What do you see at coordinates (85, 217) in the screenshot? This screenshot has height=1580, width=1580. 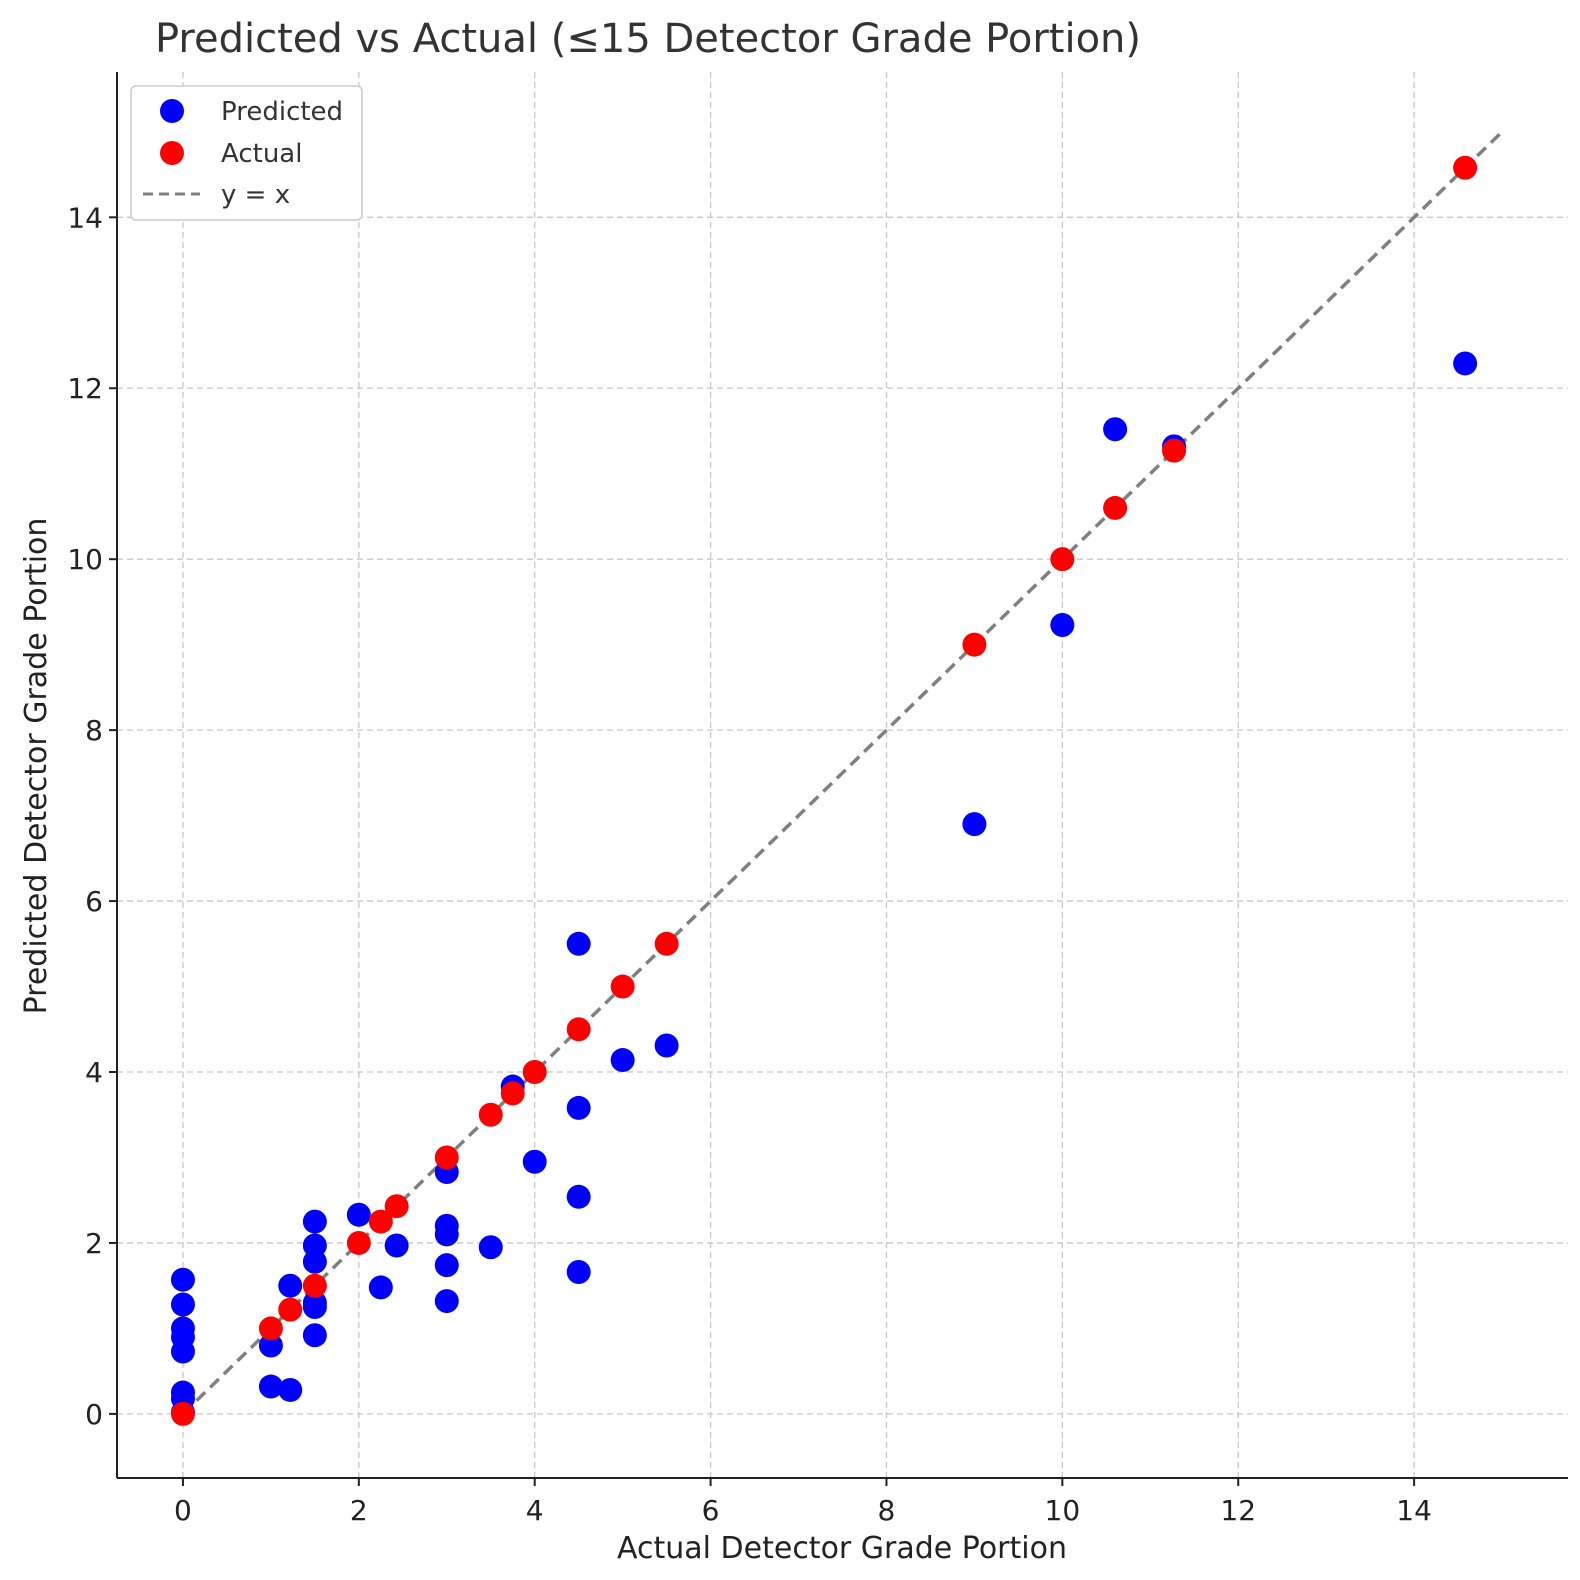 I see `y-tick-label: 14` at bounding box center [85, 217].